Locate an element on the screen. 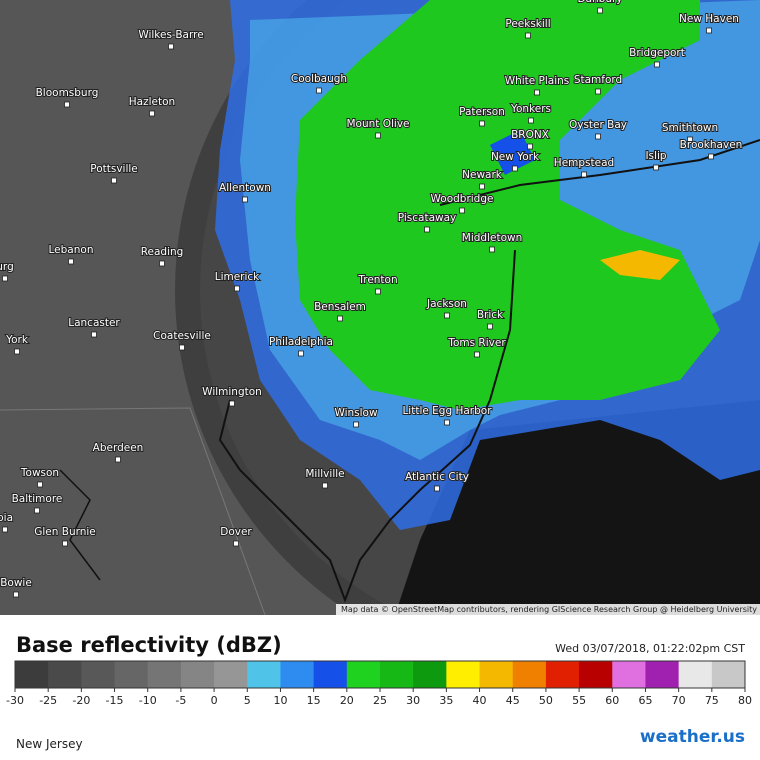 This screenshot has height=760, width=760. city-label: Wilkes-Barre is located at coordinates (170, 35).